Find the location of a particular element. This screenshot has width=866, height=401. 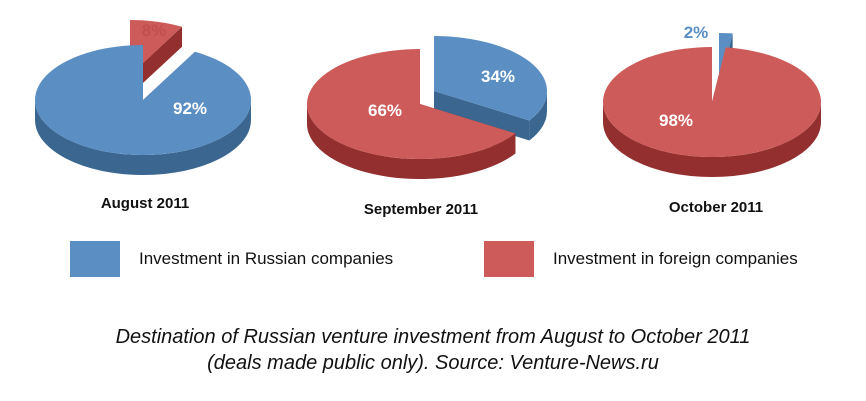

chart-title-october: October 2011 is located at coordinates (716, 207).